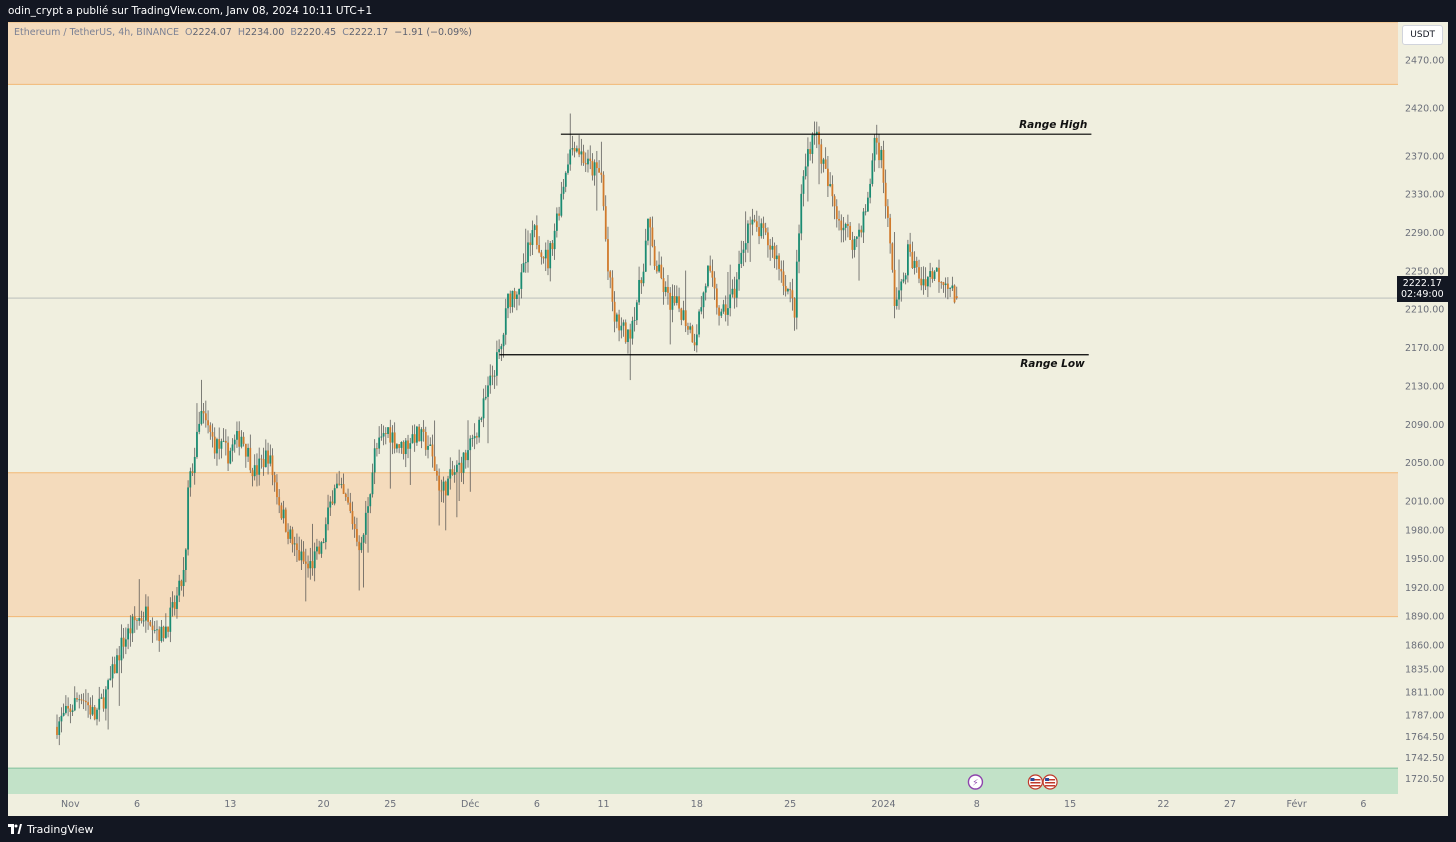 The height and width of the screenshot is (842, 1456). What do you see at coordinates (96, 32) in the screenshot?
I see `legend-symbol: Ethereum / TetherUS, 4h, BINANCE` at bounding box center [96, 32].